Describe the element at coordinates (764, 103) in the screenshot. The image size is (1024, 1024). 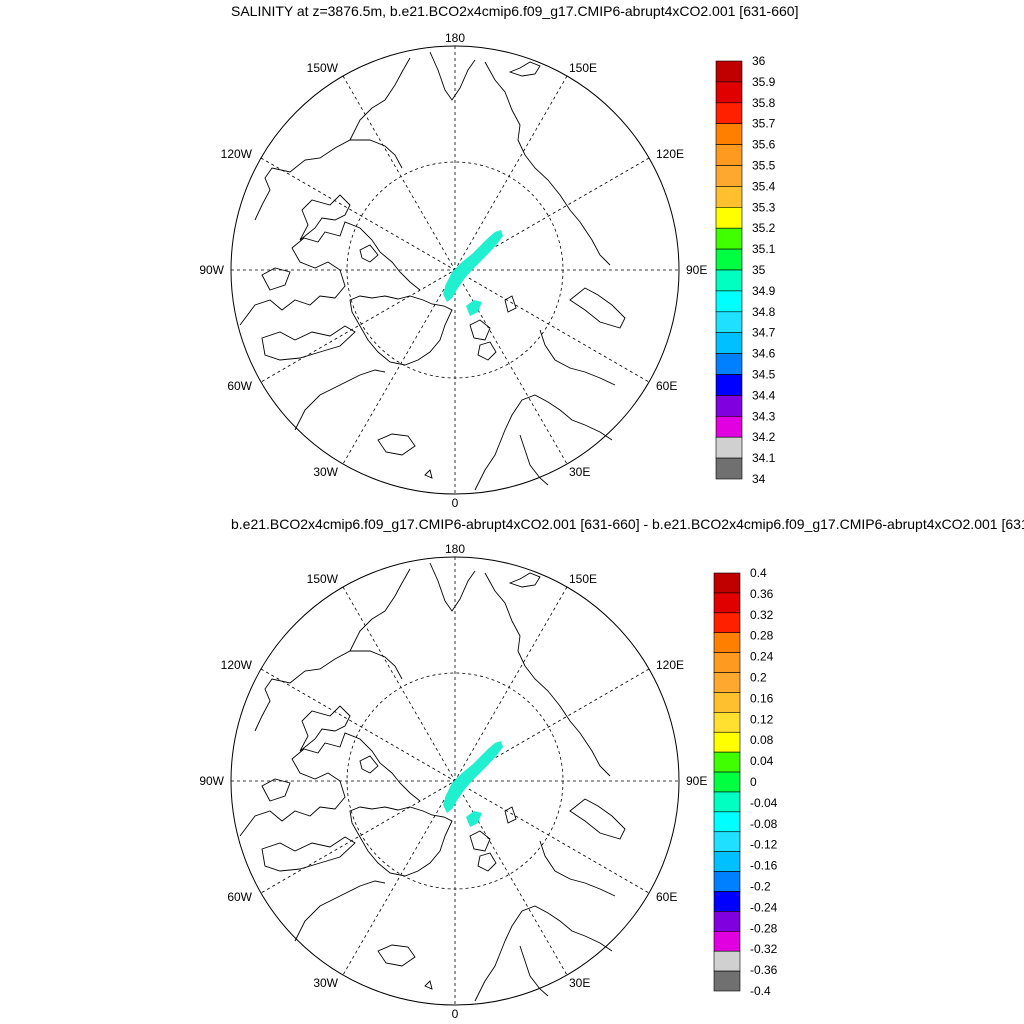
I see `colorbar-label: 35.8` at that location.